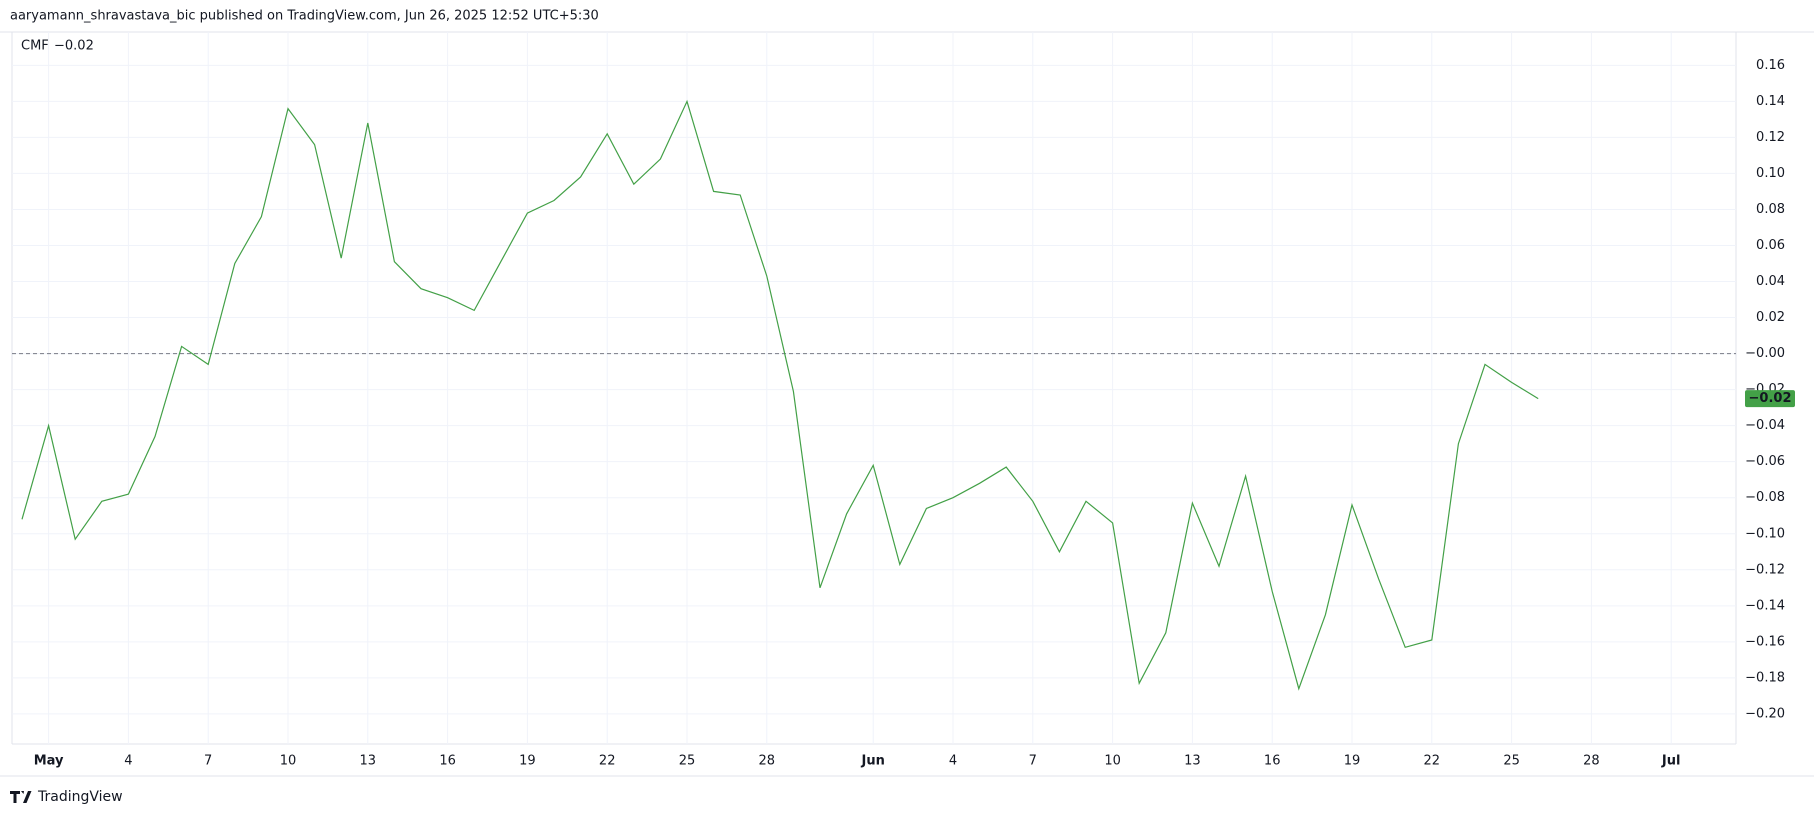 Image resolution: width=1814 pixels, height=816 pixels. I want to click on y-tick-label: 0.16, so click(1770, 65).